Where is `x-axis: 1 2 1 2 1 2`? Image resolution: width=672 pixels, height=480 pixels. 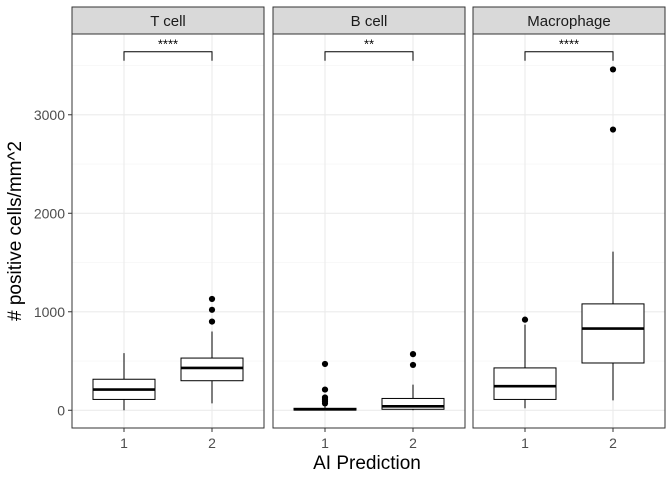 x-axis: 1 2 1 2 1 2 is located at coordinates (368, 439).